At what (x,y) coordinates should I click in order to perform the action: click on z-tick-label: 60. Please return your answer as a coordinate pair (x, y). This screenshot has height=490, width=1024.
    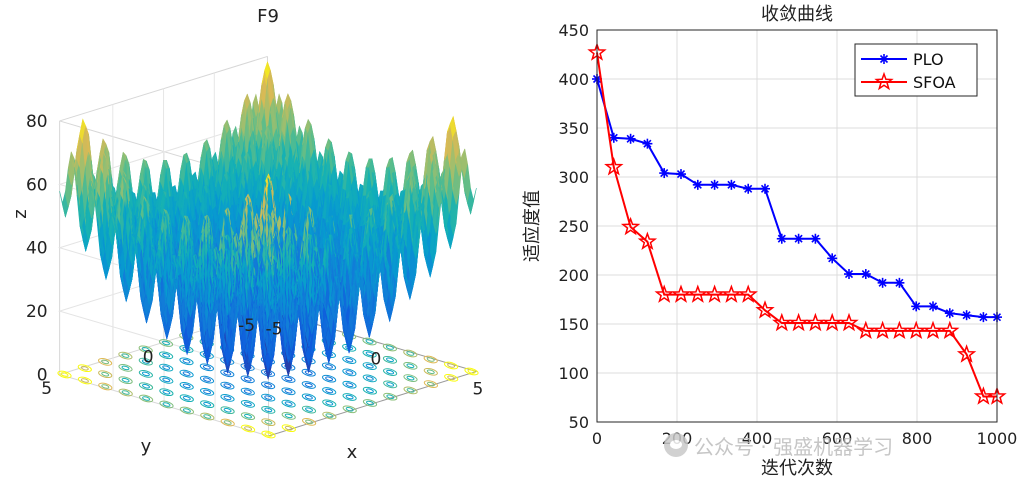
    Looking at the image, I should click on (37, 185).